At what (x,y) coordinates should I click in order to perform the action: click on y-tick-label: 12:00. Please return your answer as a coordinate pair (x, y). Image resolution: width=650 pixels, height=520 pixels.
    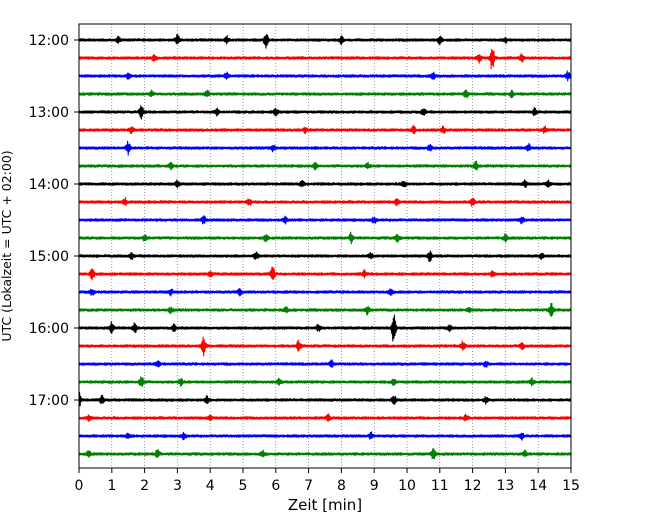
    Looking at the image, I should click on (49, 41).